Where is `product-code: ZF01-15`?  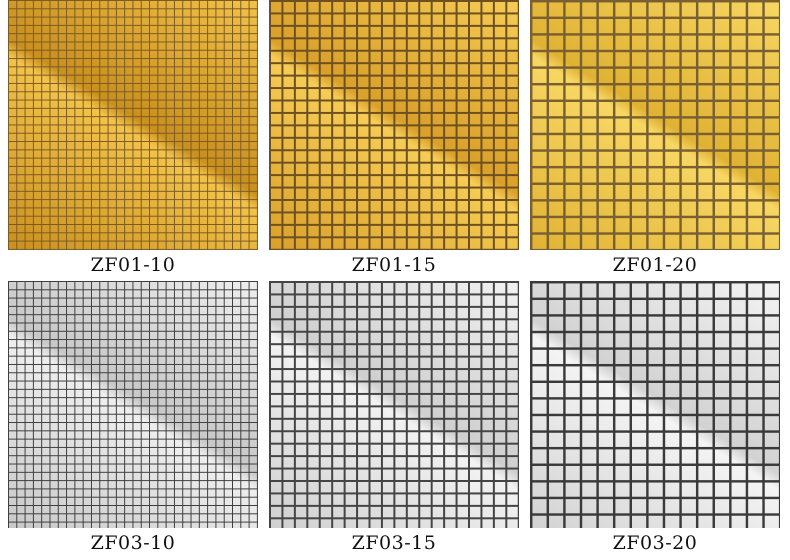 product-code: ZF01-15 is located at coordinates (394, 265).